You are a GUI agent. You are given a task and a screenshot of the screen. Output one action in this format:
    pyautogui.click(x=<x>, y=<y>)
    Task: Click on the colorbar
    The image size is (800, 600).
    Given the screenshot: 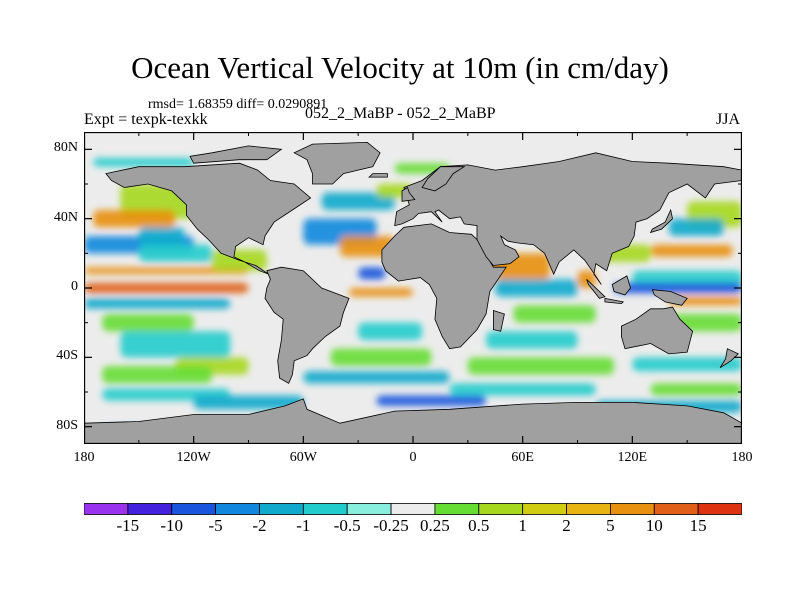 What is the action you would take?
    pyautogui.click(x=413, y=509)
    